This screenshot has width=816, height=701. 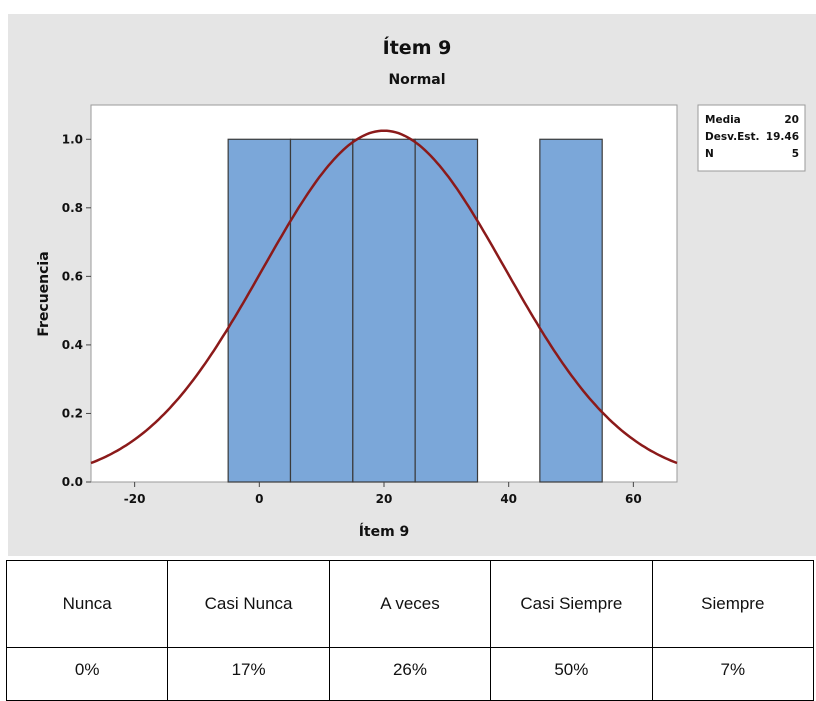 I want to click on y-axis-label: Frecuencia, so click(x=44, y=293).